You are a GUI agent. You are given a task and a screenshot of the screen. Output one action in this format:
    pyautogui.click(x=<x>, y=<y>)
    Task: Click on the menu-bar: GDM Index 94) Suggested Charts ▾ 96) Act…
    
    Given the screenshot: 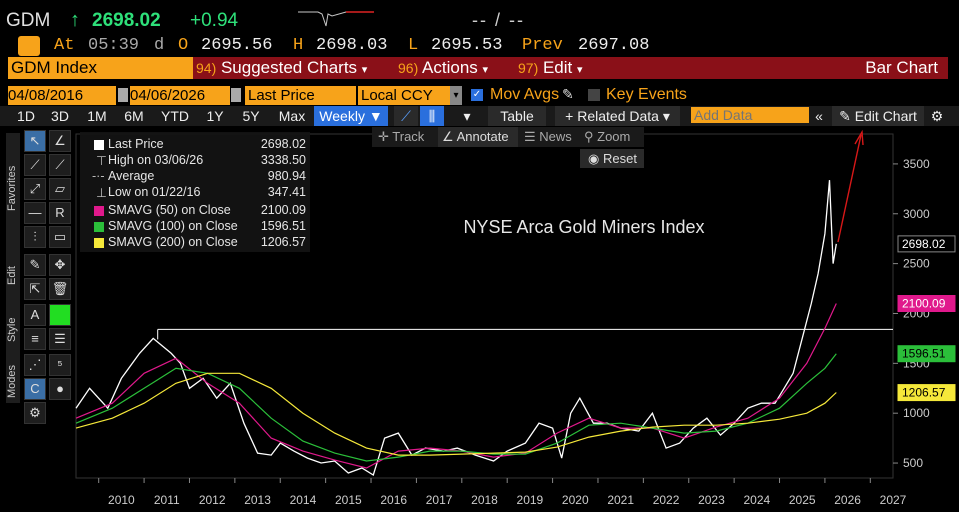 What is the action you would take?
    pyautogui.click(x=478, y=68)
    